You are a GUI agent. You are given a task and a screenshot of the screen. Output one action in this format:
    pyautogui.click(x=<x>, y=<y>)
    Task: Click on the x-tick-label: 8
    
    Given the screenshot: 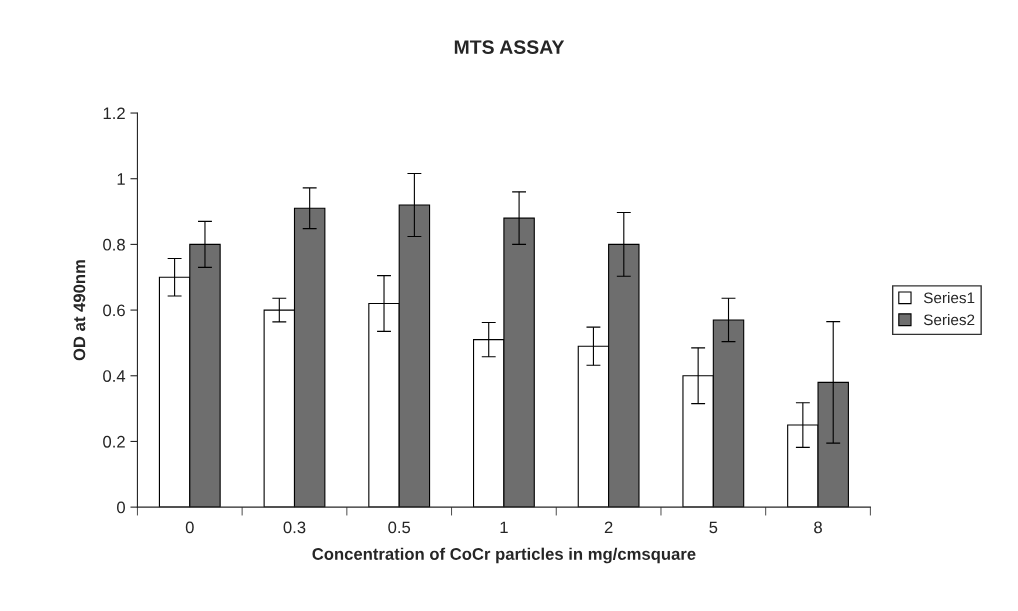 What is the action you would take?
    pyautogui.click(x=818, y=527)
    